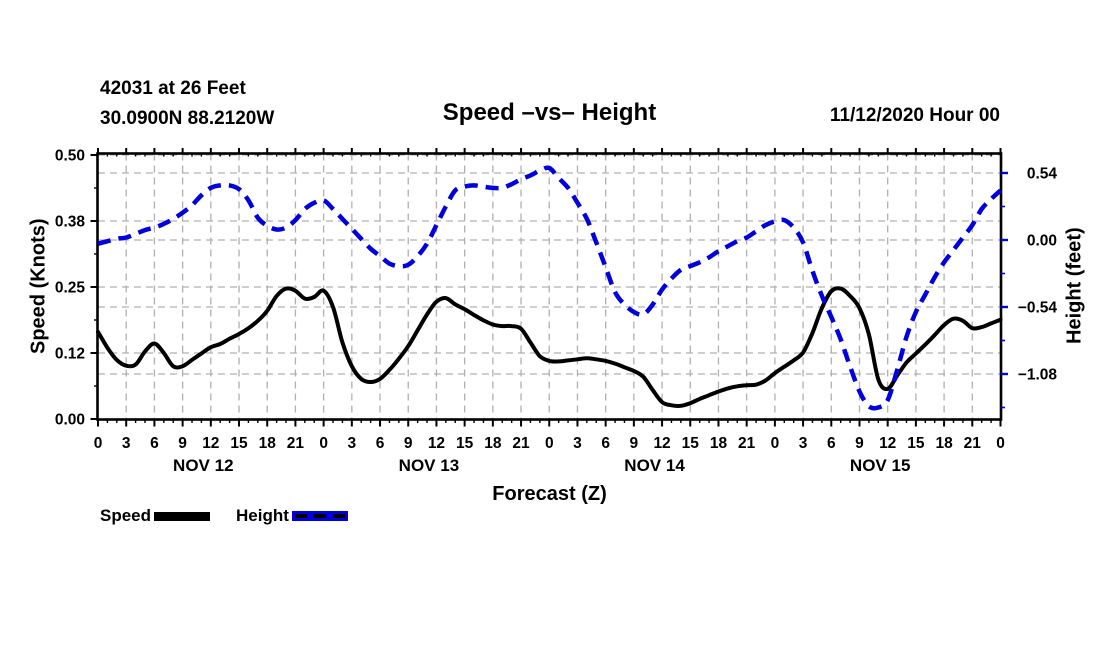 The width and height of the screenshot is (1100, 650). Describe the element at coordinates (182, 516) in the screenshot. I see `legend-swatch-speed-solid-line` at that location.